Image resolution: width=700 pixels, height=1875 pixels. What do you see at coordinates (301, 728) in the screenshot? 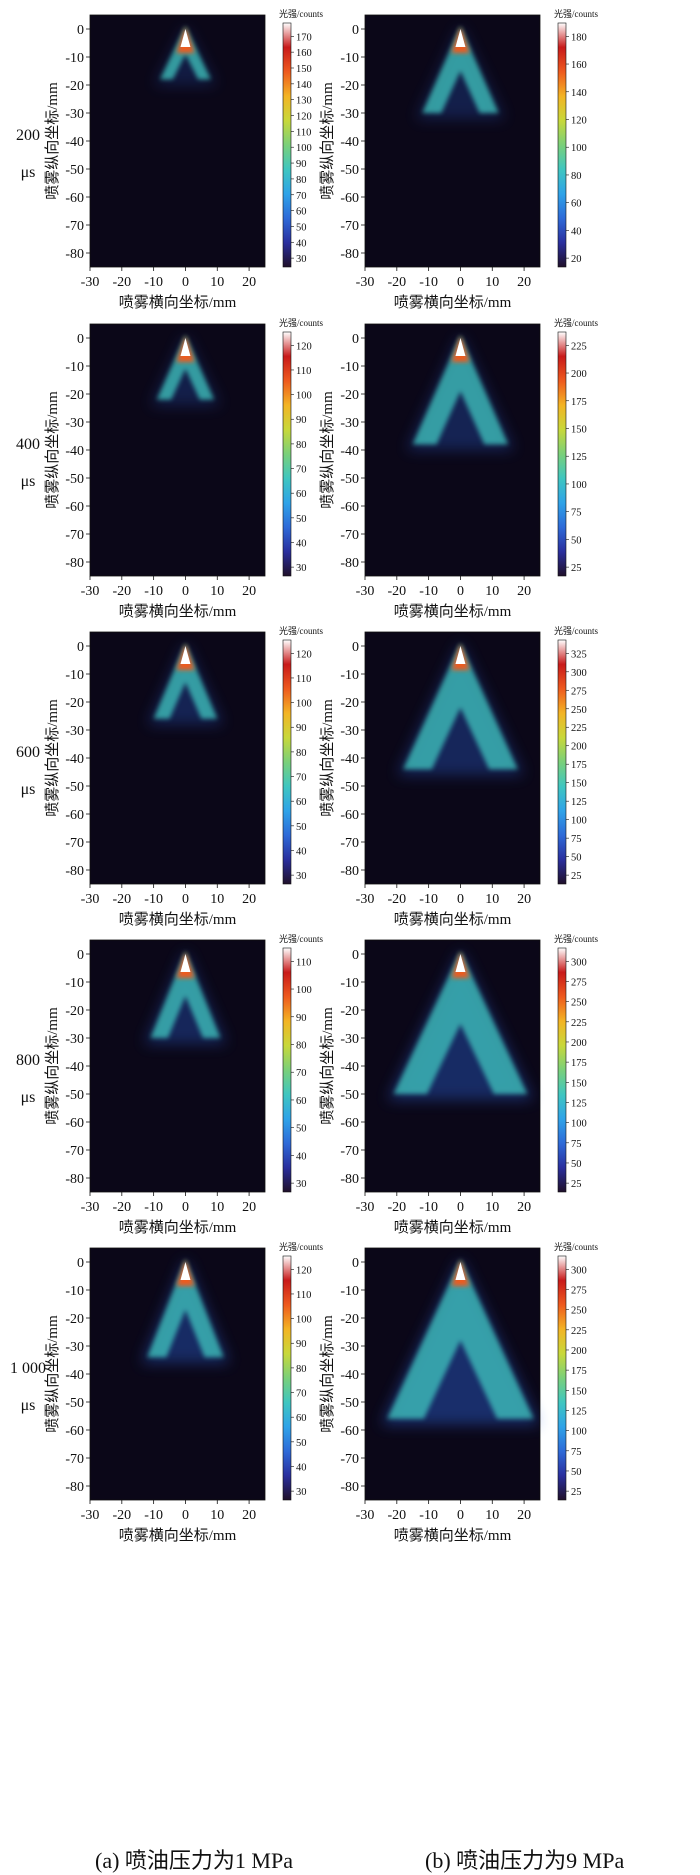
I see `colorbar-tick-label: 90` at bounding box center [301, 728].